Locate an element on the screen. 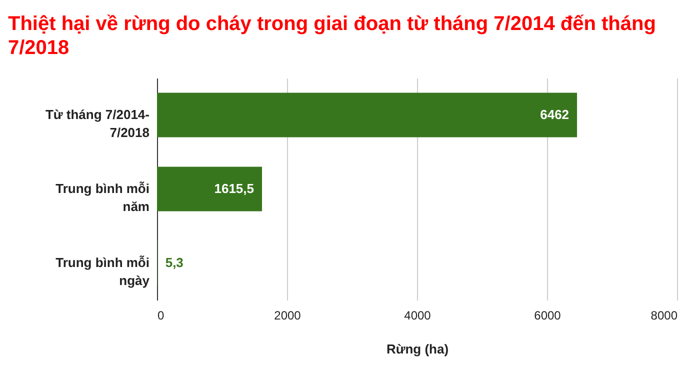  x-axis-title: Rừng (ha) is located at coordinates (417, 349).